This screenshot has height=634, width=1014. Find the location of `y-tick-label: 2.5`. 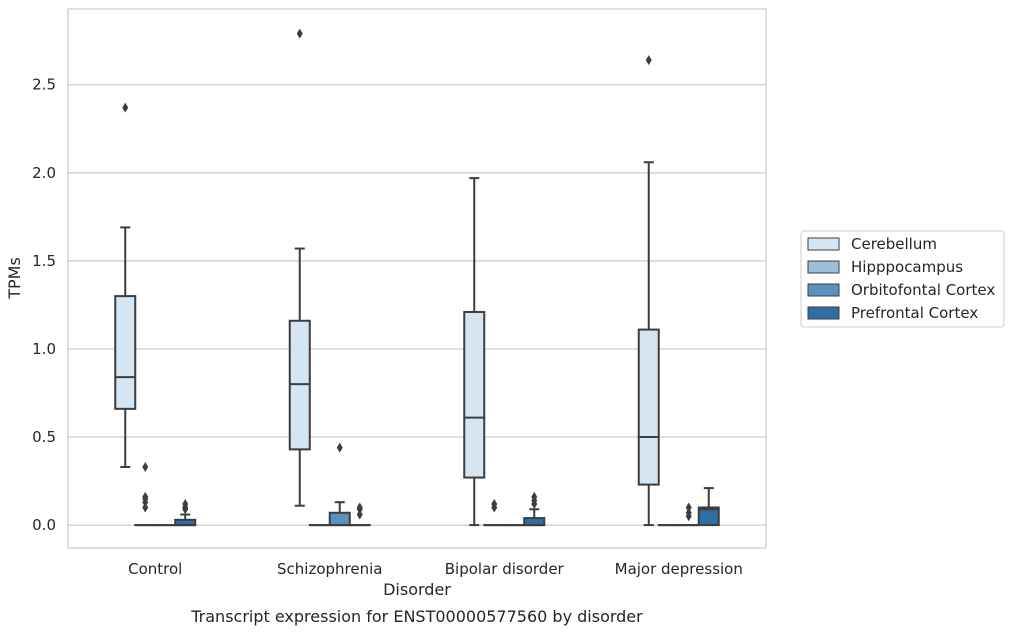

y-tick-label: 2.5 is located at coordinates (44, 85).